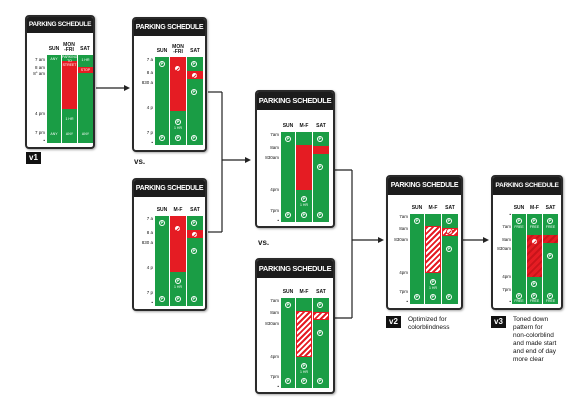 Image resolution: width=580 pixels, height=409 pixels. What do you see at coordinates (140, 161) in the screenshot?
I see `vs-label: vs.` at bounding box center [140, 161].